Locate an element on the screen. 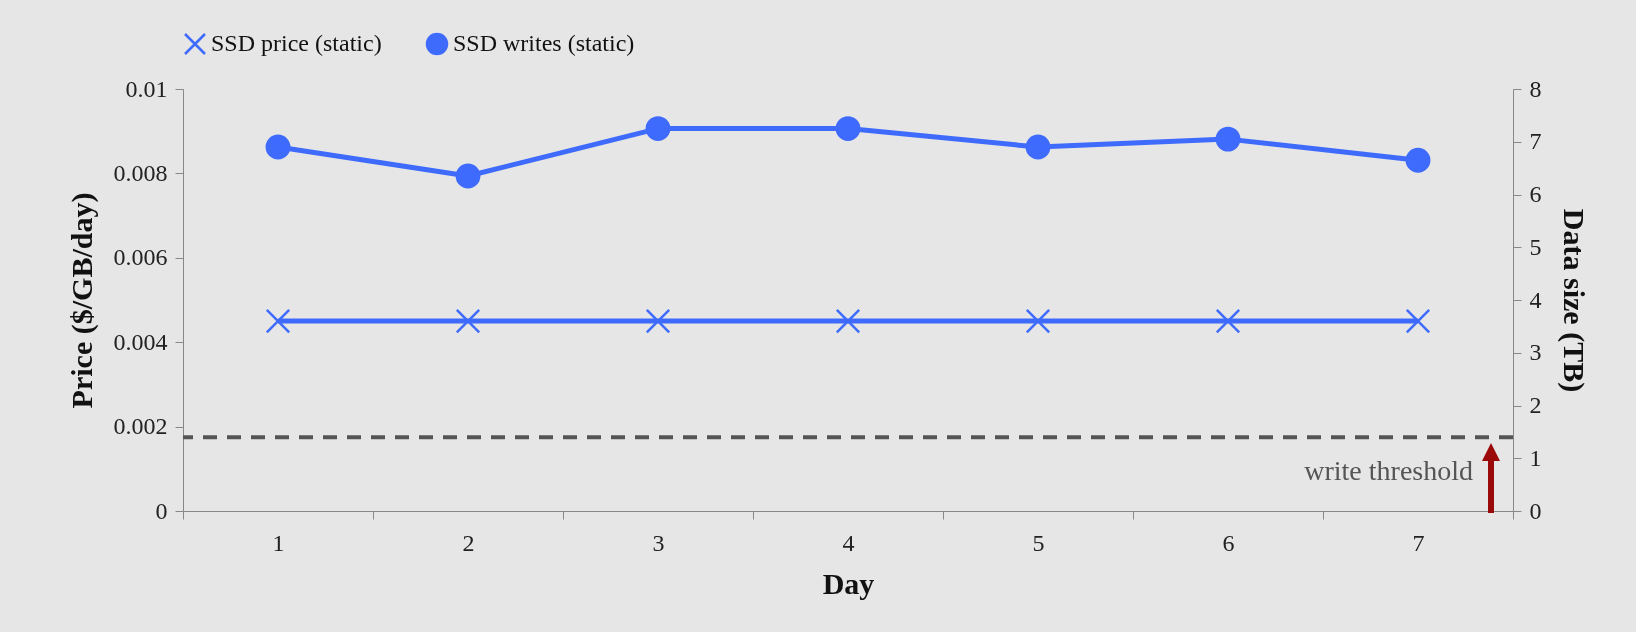  y-tick-label: 0.006 is located at coordinates (140, 257).